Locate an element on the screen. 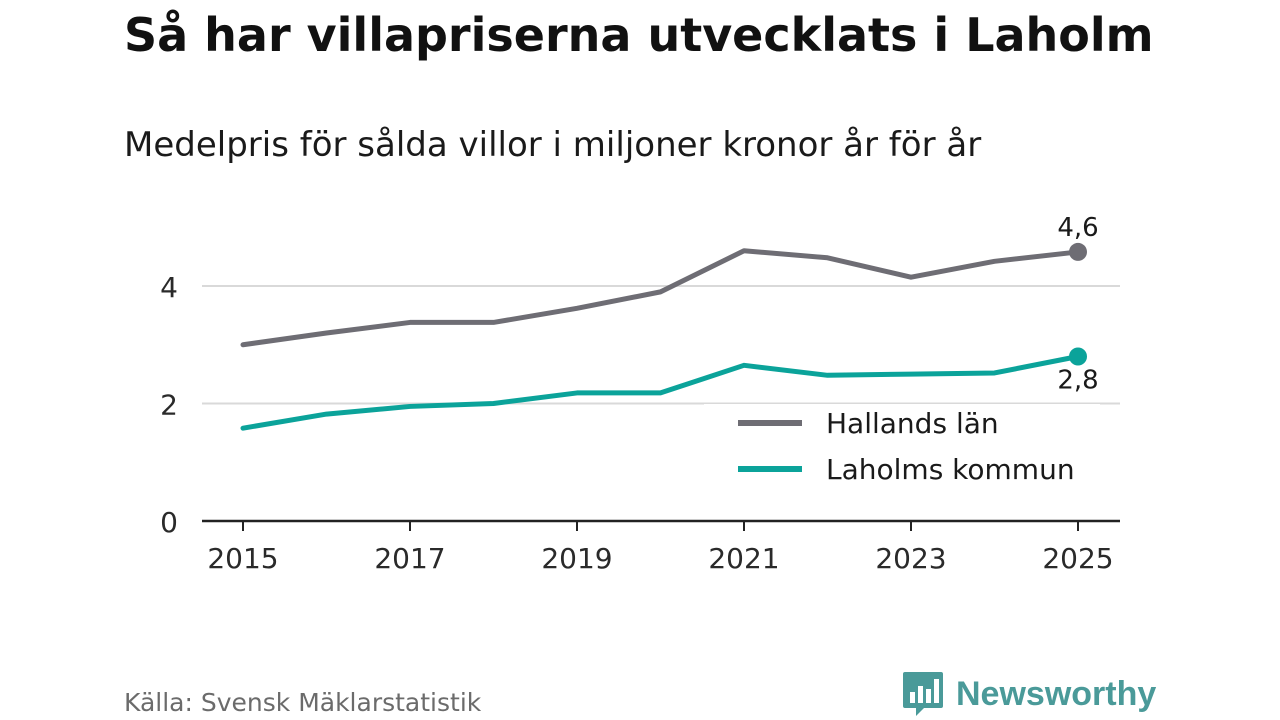 This screenshot has width=1280, height=720. y-tick-label: 0 is located at coordinates (169, 522).